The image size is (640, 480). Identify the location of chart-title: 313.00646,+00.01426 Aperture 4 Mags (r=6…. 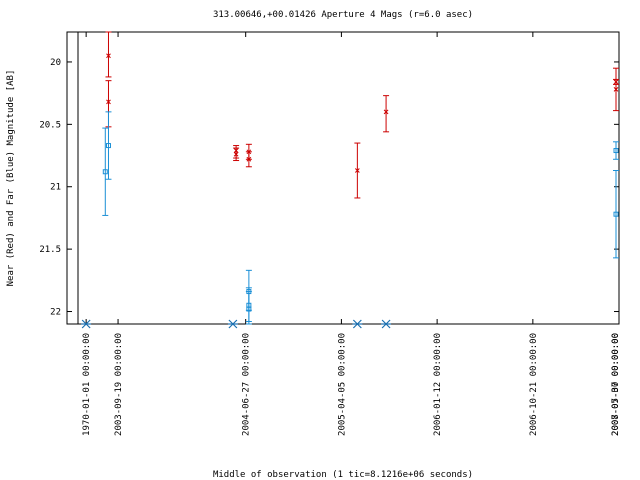
(343, 15).